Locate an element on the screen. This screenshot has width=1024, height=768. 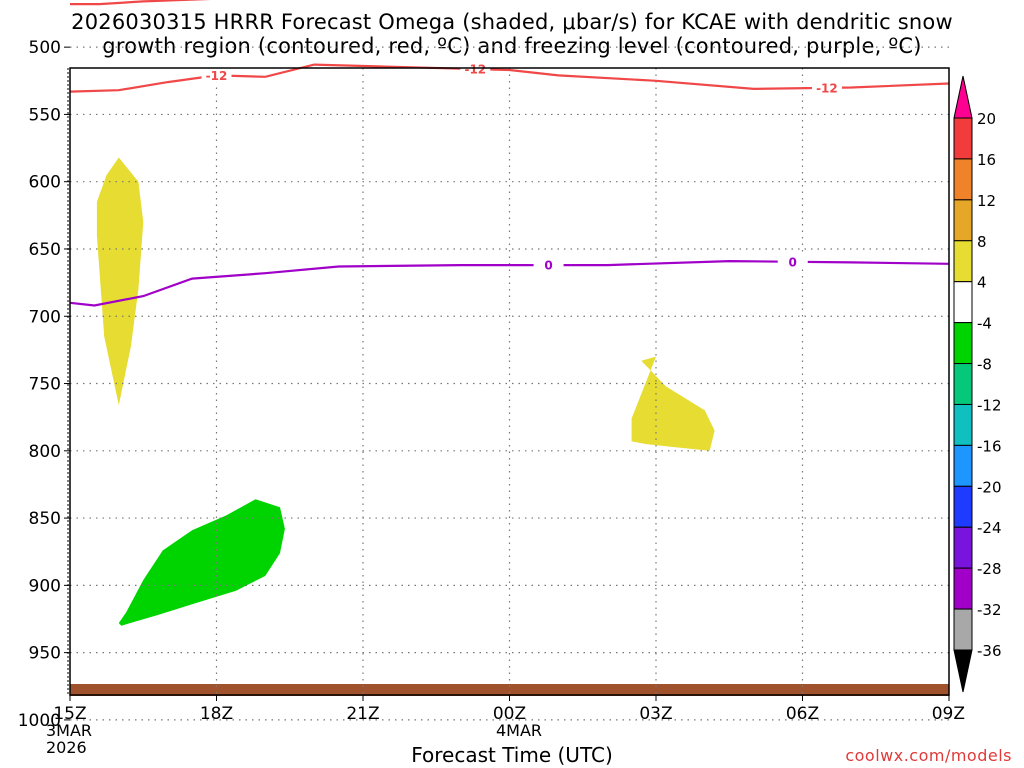
x-tick-label: 09Z is located at coordinates (948, 714).